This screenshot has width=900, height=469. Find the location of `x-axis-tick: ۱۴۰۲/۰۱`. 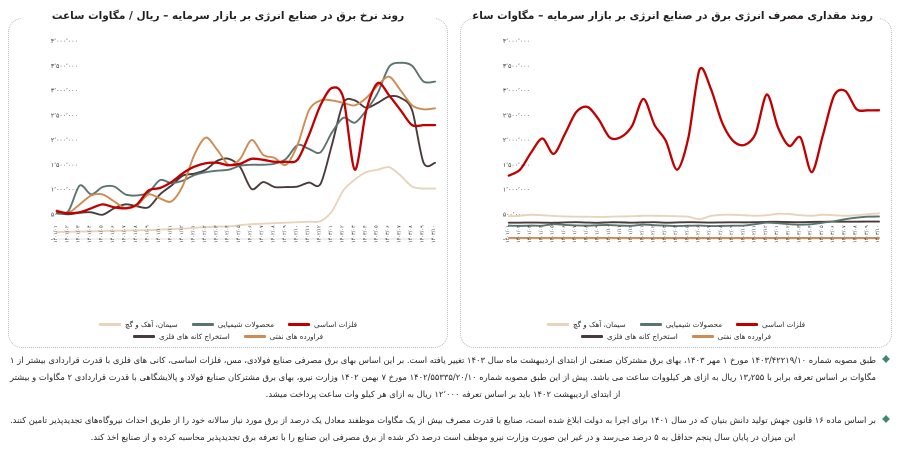

x-axis-tick: ۱۴۰۲/۰۱ is located at coordinates (193, 234).